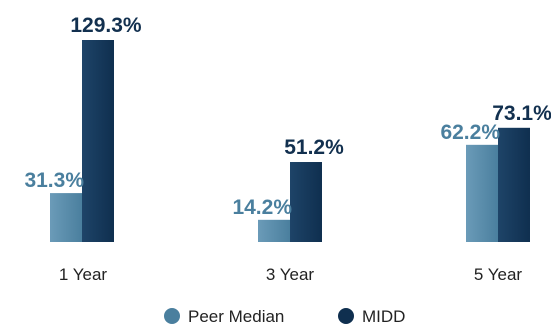  Describe the element at coordinates (83, 274) in the screenshot. I see `category-label-1-year: 1 Year` at that location.